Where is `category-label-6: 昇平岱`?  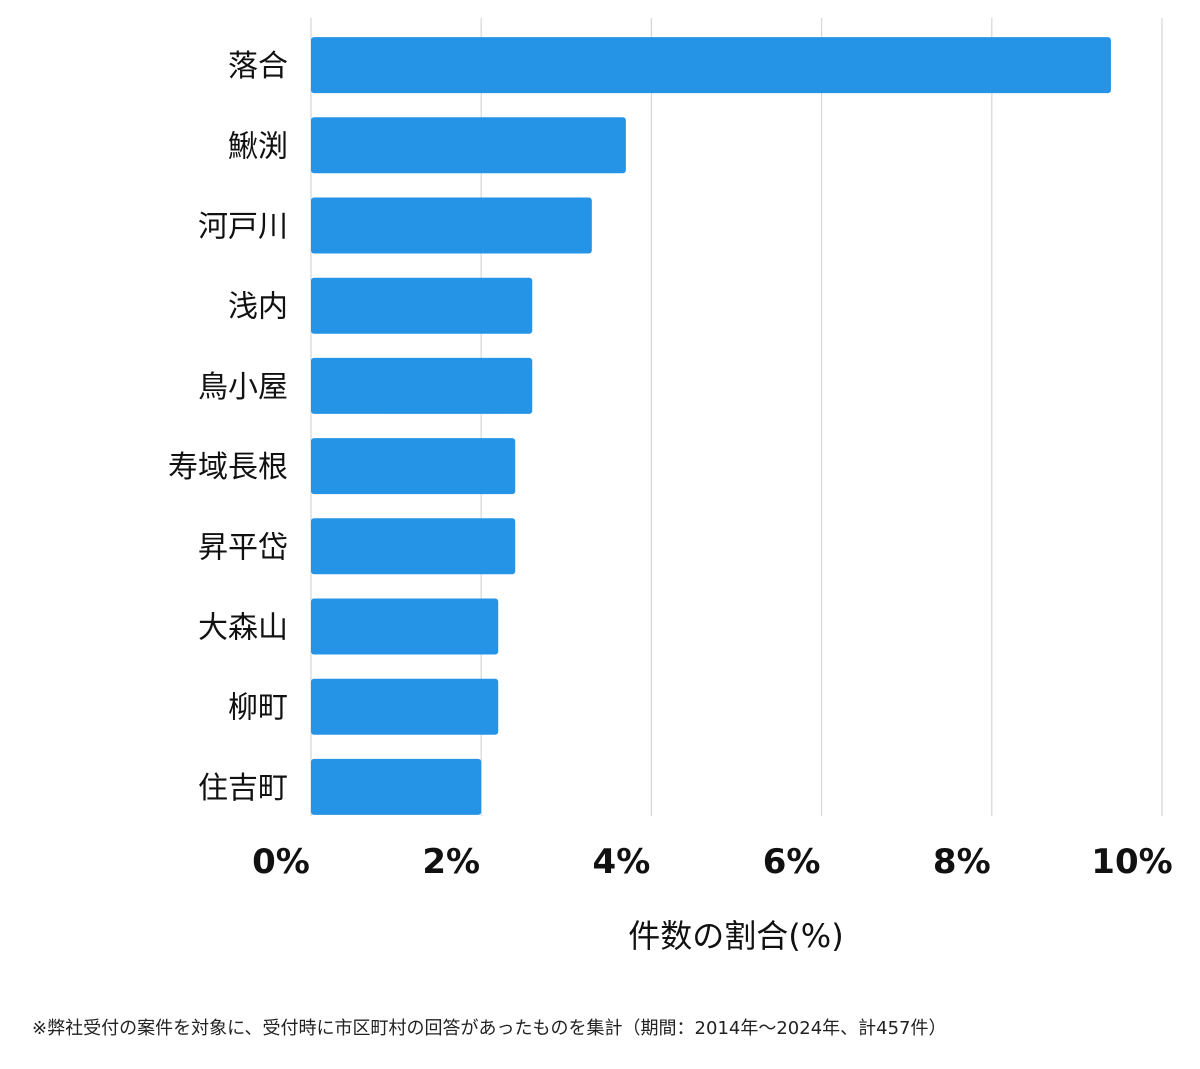
category-label-6: 昇平岱 is located at coordinates (243, 547).